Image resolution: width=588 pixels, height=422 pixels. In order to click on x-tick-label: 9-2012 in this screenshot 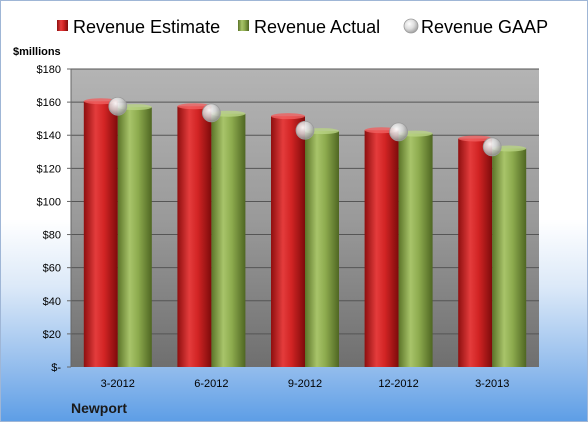, I will do `click(305, 384)`.